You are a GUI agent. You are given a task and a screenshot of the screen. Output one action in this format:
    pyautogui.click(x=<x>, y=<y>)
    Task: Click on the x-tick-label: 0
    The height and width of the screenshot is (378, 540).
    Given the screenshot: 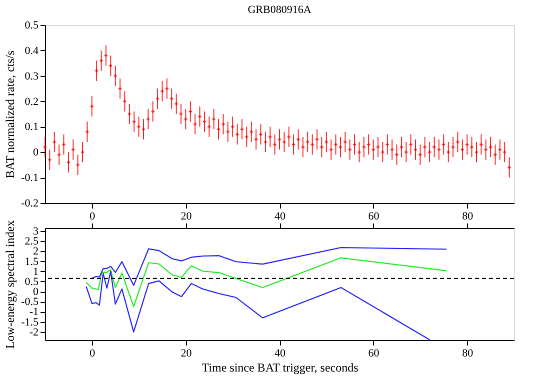 What is the action you would take?
    pyautogui.click(x=93, y=216)
    